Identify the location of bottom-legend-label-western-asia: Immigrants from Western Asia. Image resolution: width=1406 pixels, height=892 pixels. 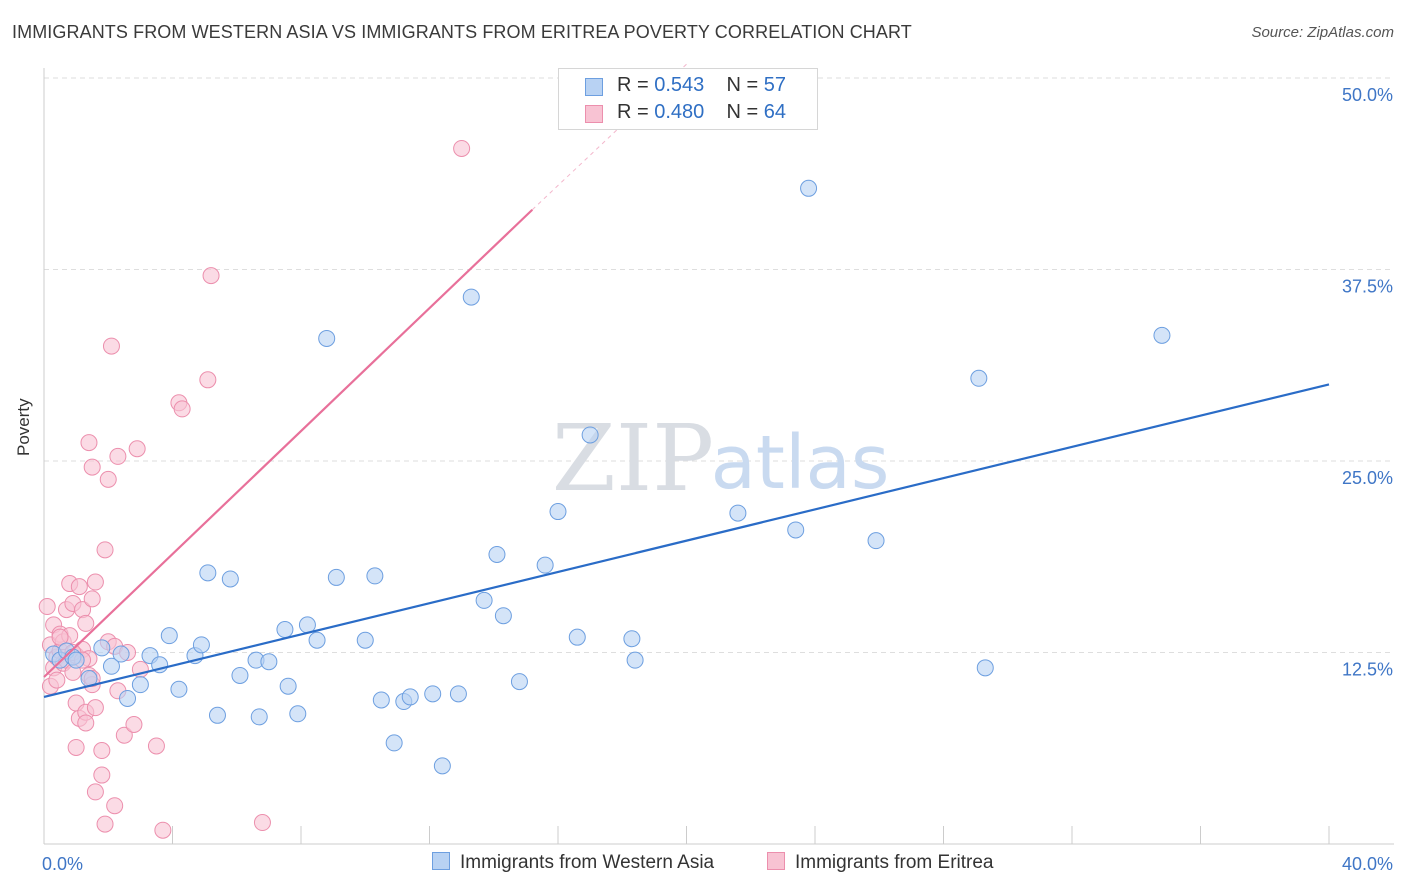
(587, 862).